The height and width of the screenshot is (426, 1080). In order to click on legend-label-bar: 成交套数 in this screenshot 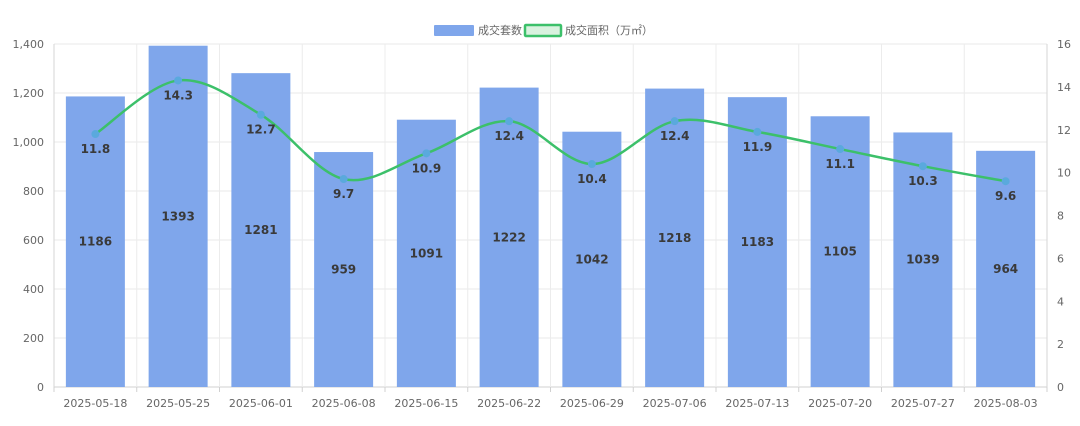, I will do `click(500, 30)`.